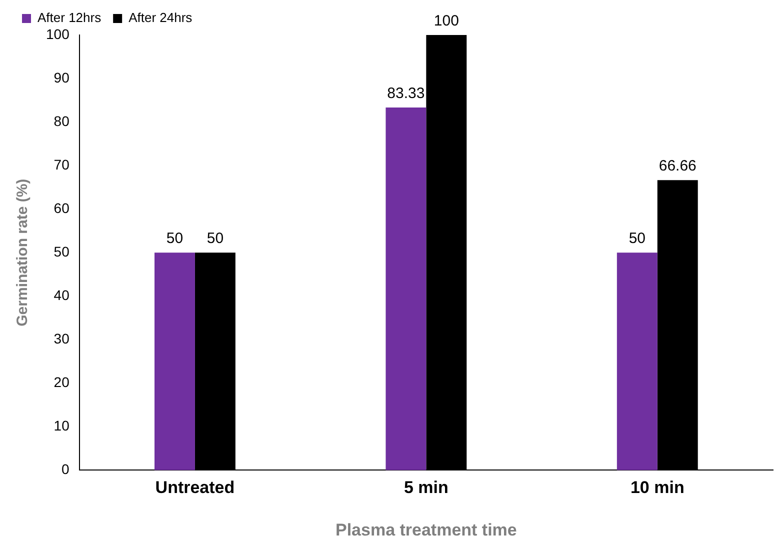 Image resolution: width=777 pixels, height=549 pixels. I want to click on y-tick-label: 80, so click(62, 120).